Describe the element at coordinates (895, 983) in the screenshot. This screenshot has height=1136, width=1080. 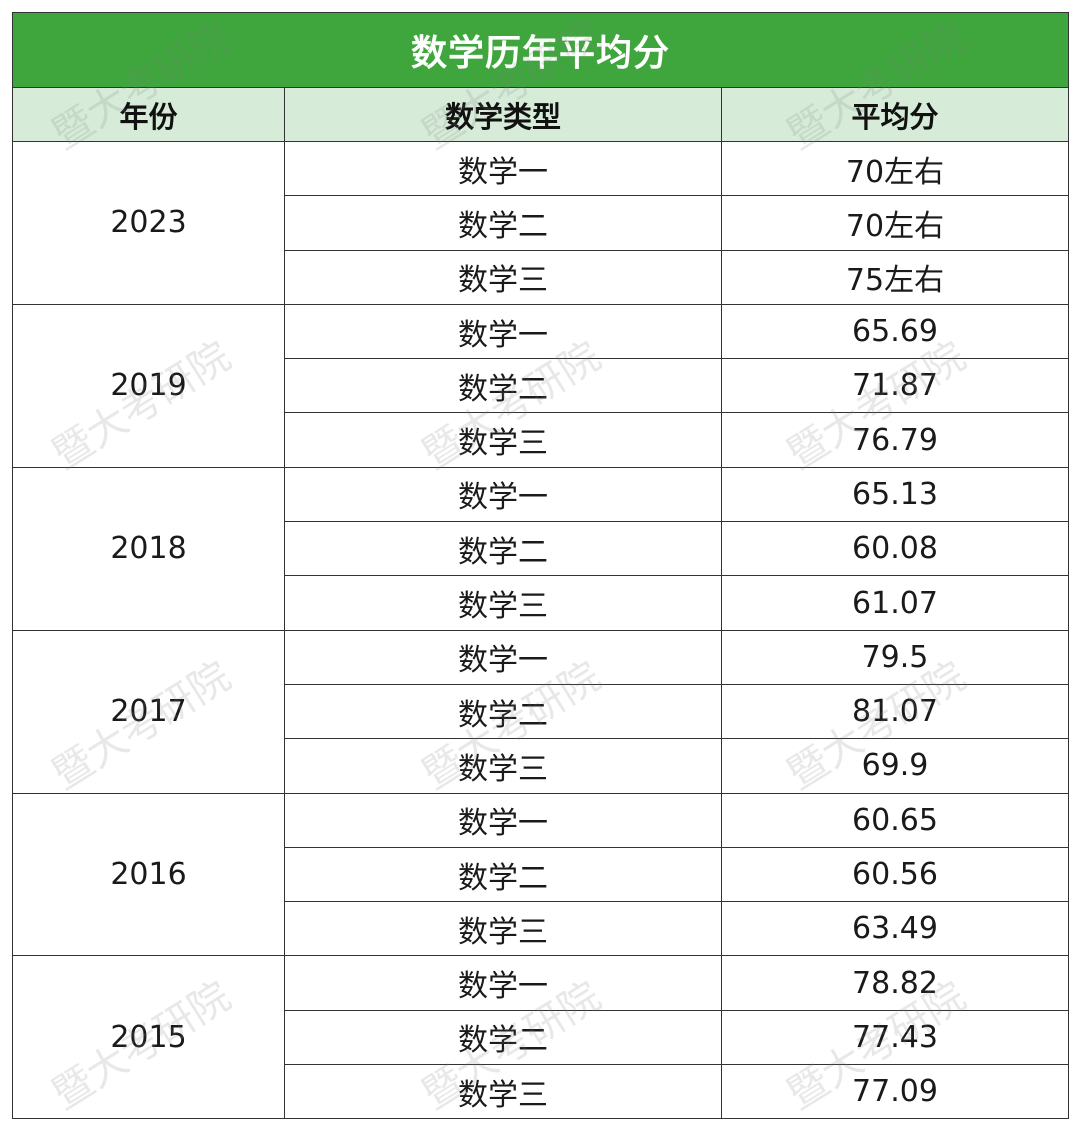
I see `average-score-cell: 78.82` at that location.